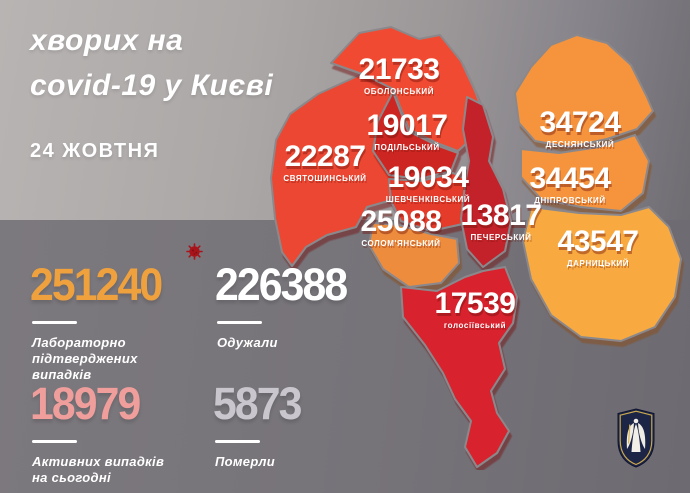 The image size is (690, 493). I want to click on district-label-shevchenkivskyi: 19034 ШЕВЧЕНКІВСЬКИЙ, so click(428, 183).